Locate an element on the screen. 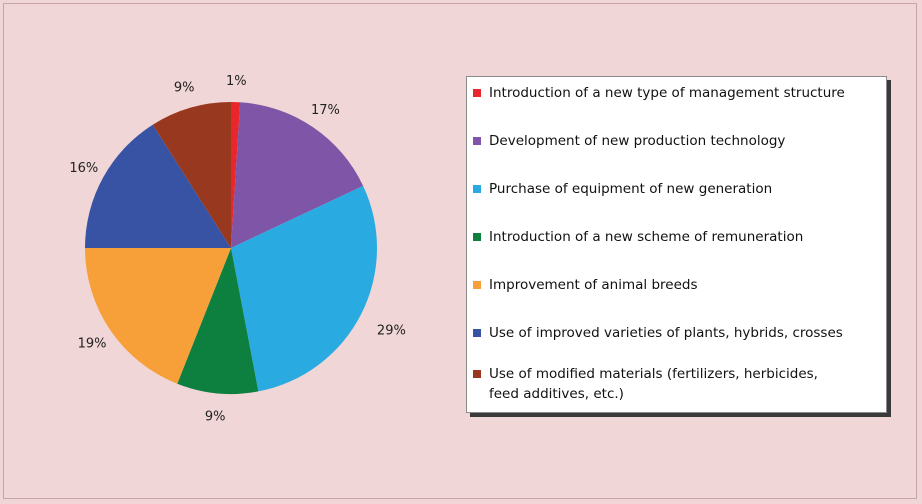 Image resolution: width=922 pixels, height=504 pixels. legend-item-equipment: Purchase of equipment of new generation is located at coordinates (671, 189).